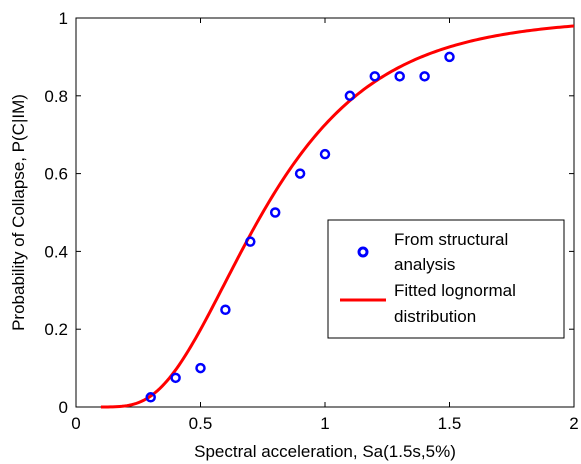 This screenshot has height=464, width=581. What do you see at coordinates (451, 239) in the screenshot?
I see `legend-label-structural-analysis: From structural` at bounding box center [451, 239].